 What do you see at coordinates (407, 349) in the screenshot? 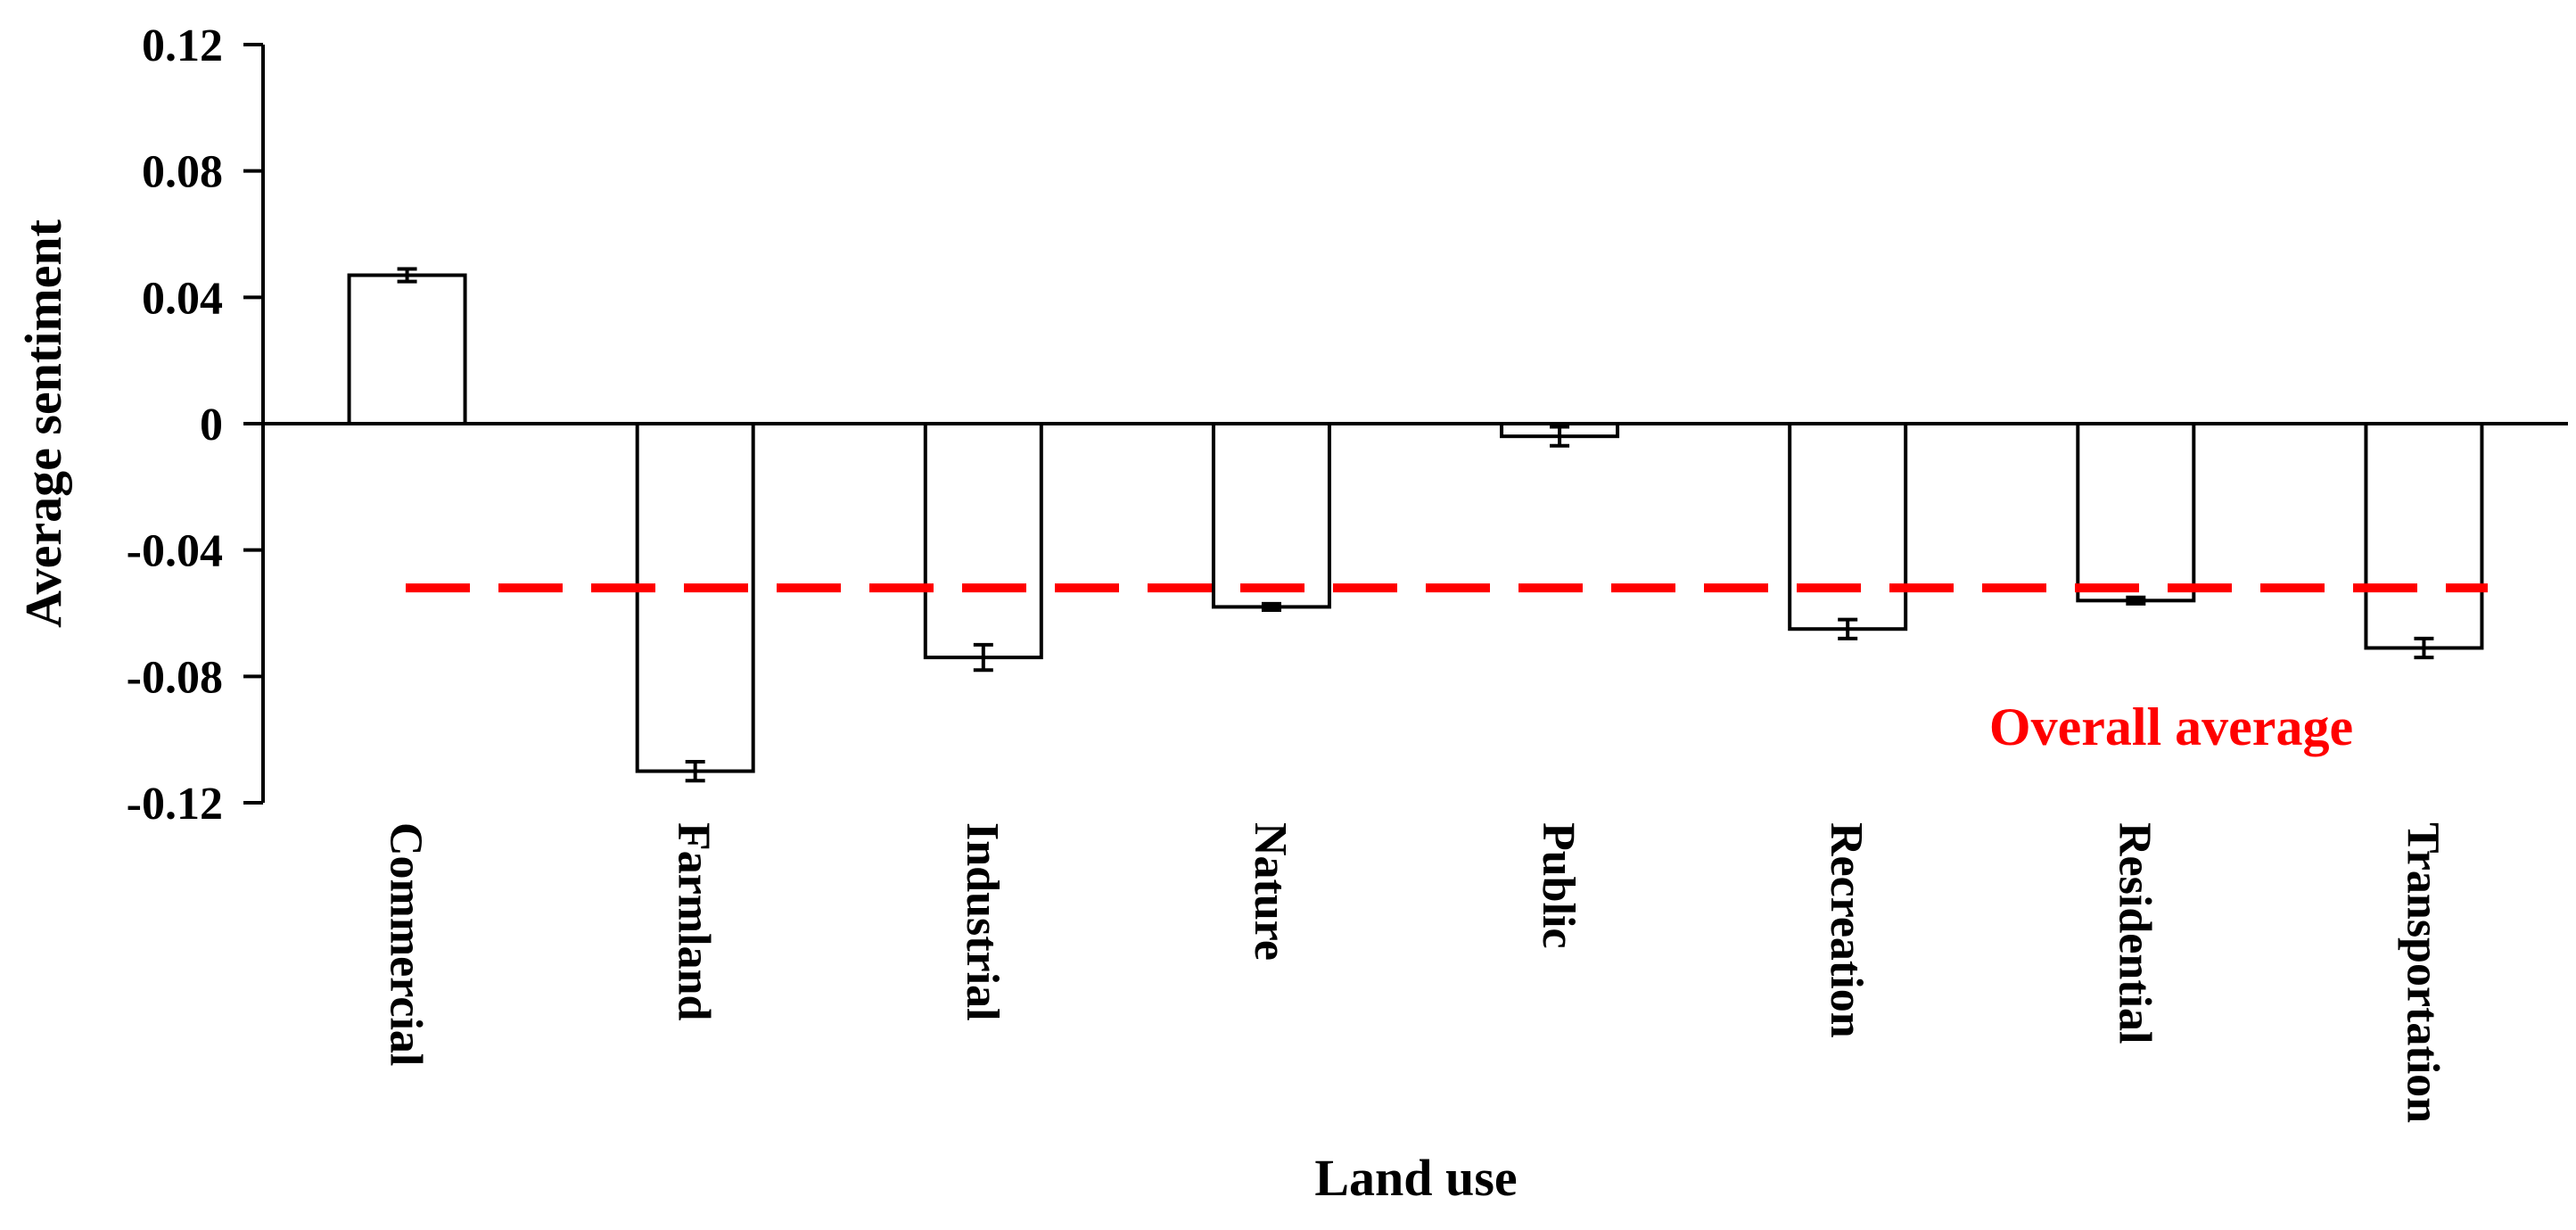
I see `bar-commercial` at bounding box center [407, 349].